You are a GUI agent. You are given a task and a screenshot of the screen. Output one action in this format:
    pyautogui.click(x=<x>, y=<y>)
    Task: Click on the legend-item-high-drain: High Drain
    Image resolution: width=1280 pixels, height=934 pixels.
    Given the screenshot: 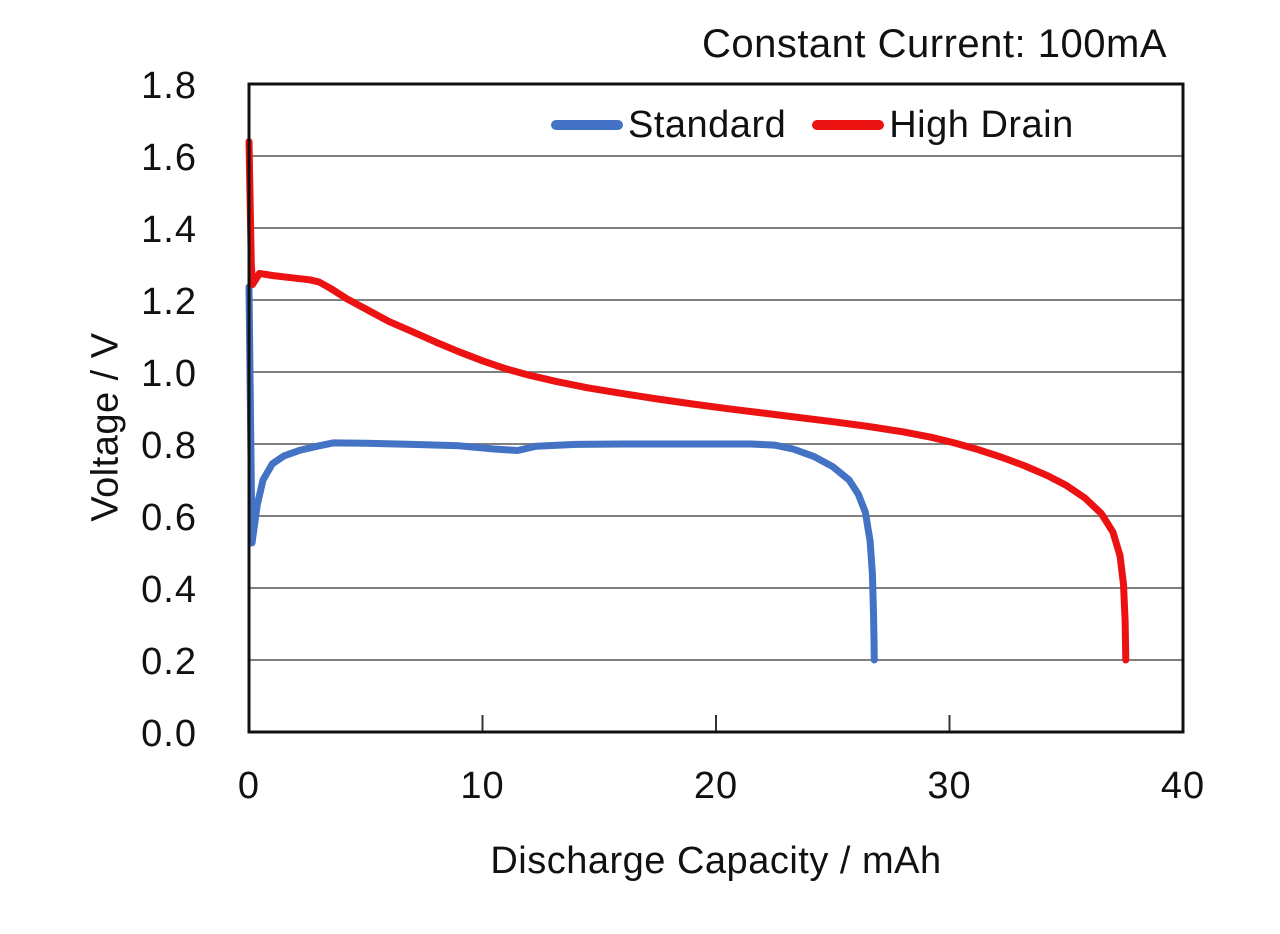 What is the action you would take?
    pyautogui.click(x=943, y=125)
    